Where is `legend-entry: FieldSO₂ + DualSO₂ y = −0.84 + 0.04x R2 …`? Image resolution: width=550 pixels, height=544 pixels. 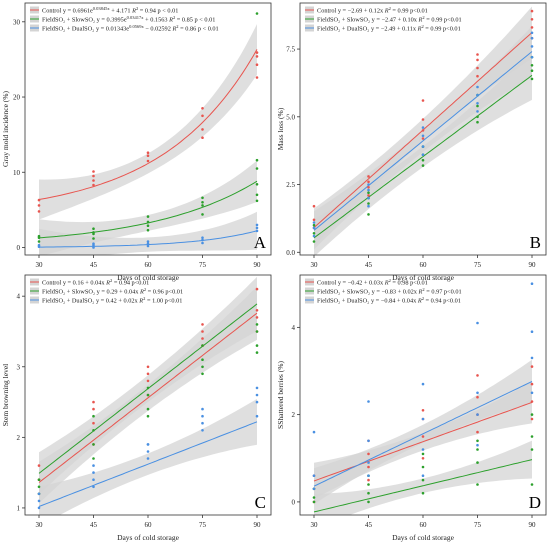
legend-entry: FieldSO₂ + DualSO₂ y = −0.84 + 0.04x R2 … is located at coordinates (389, 300).